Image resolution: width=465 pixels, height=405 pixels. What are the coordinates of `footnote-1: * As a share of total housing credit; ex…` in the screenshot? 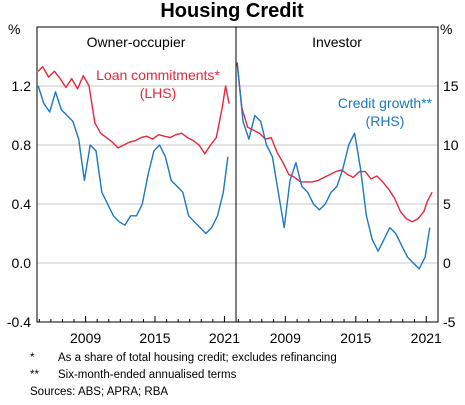 It's located at (245, 358).